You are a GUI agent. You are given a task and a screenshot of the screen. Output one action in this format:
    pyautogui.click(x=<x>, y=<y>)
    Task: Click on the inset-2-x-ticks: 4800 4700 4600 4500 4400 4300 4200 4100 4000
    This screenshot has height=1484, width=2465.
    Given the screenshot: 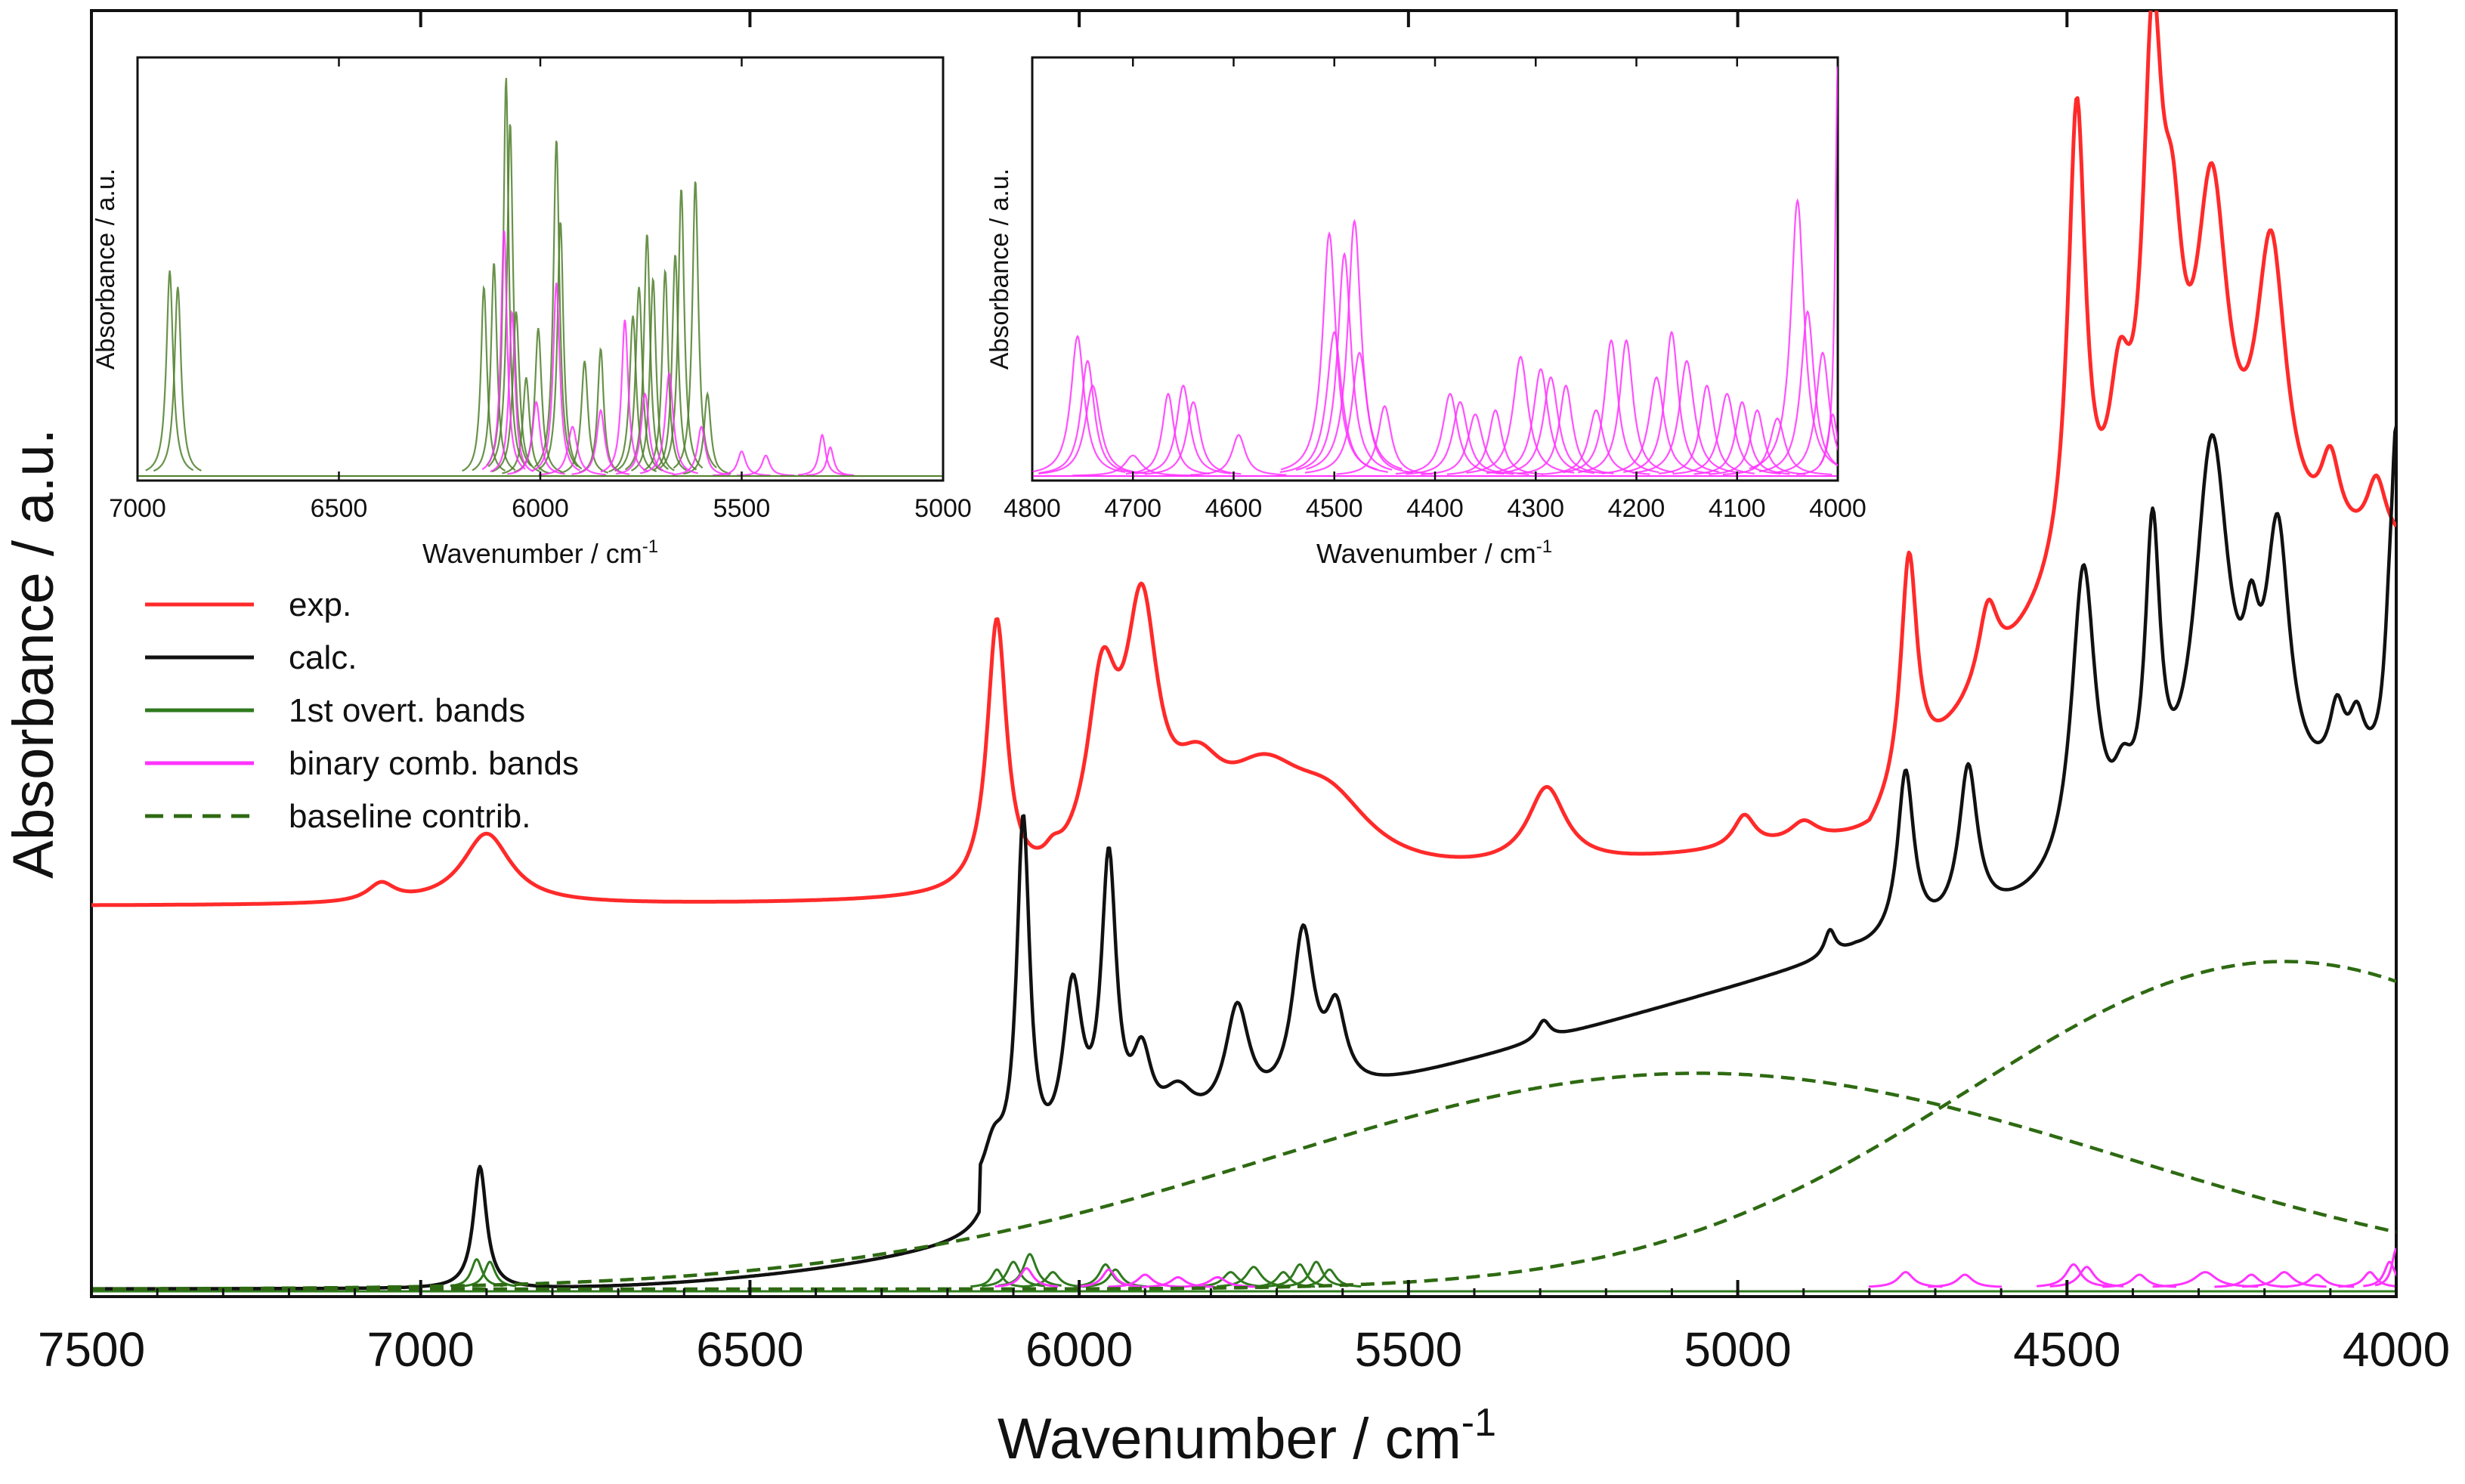 What is the action you would take?
    pyautogui.click(x=1435, y=290)
    